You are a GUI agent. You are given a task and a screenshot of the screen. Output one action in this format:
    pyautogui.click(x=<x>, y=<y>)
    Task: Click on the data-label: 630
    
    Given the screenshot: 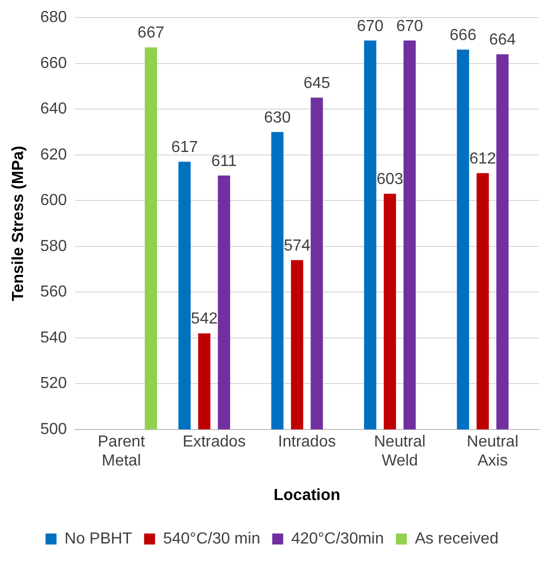 What is the action you would take?
    pyautogui.click(x=277, y=117)
    